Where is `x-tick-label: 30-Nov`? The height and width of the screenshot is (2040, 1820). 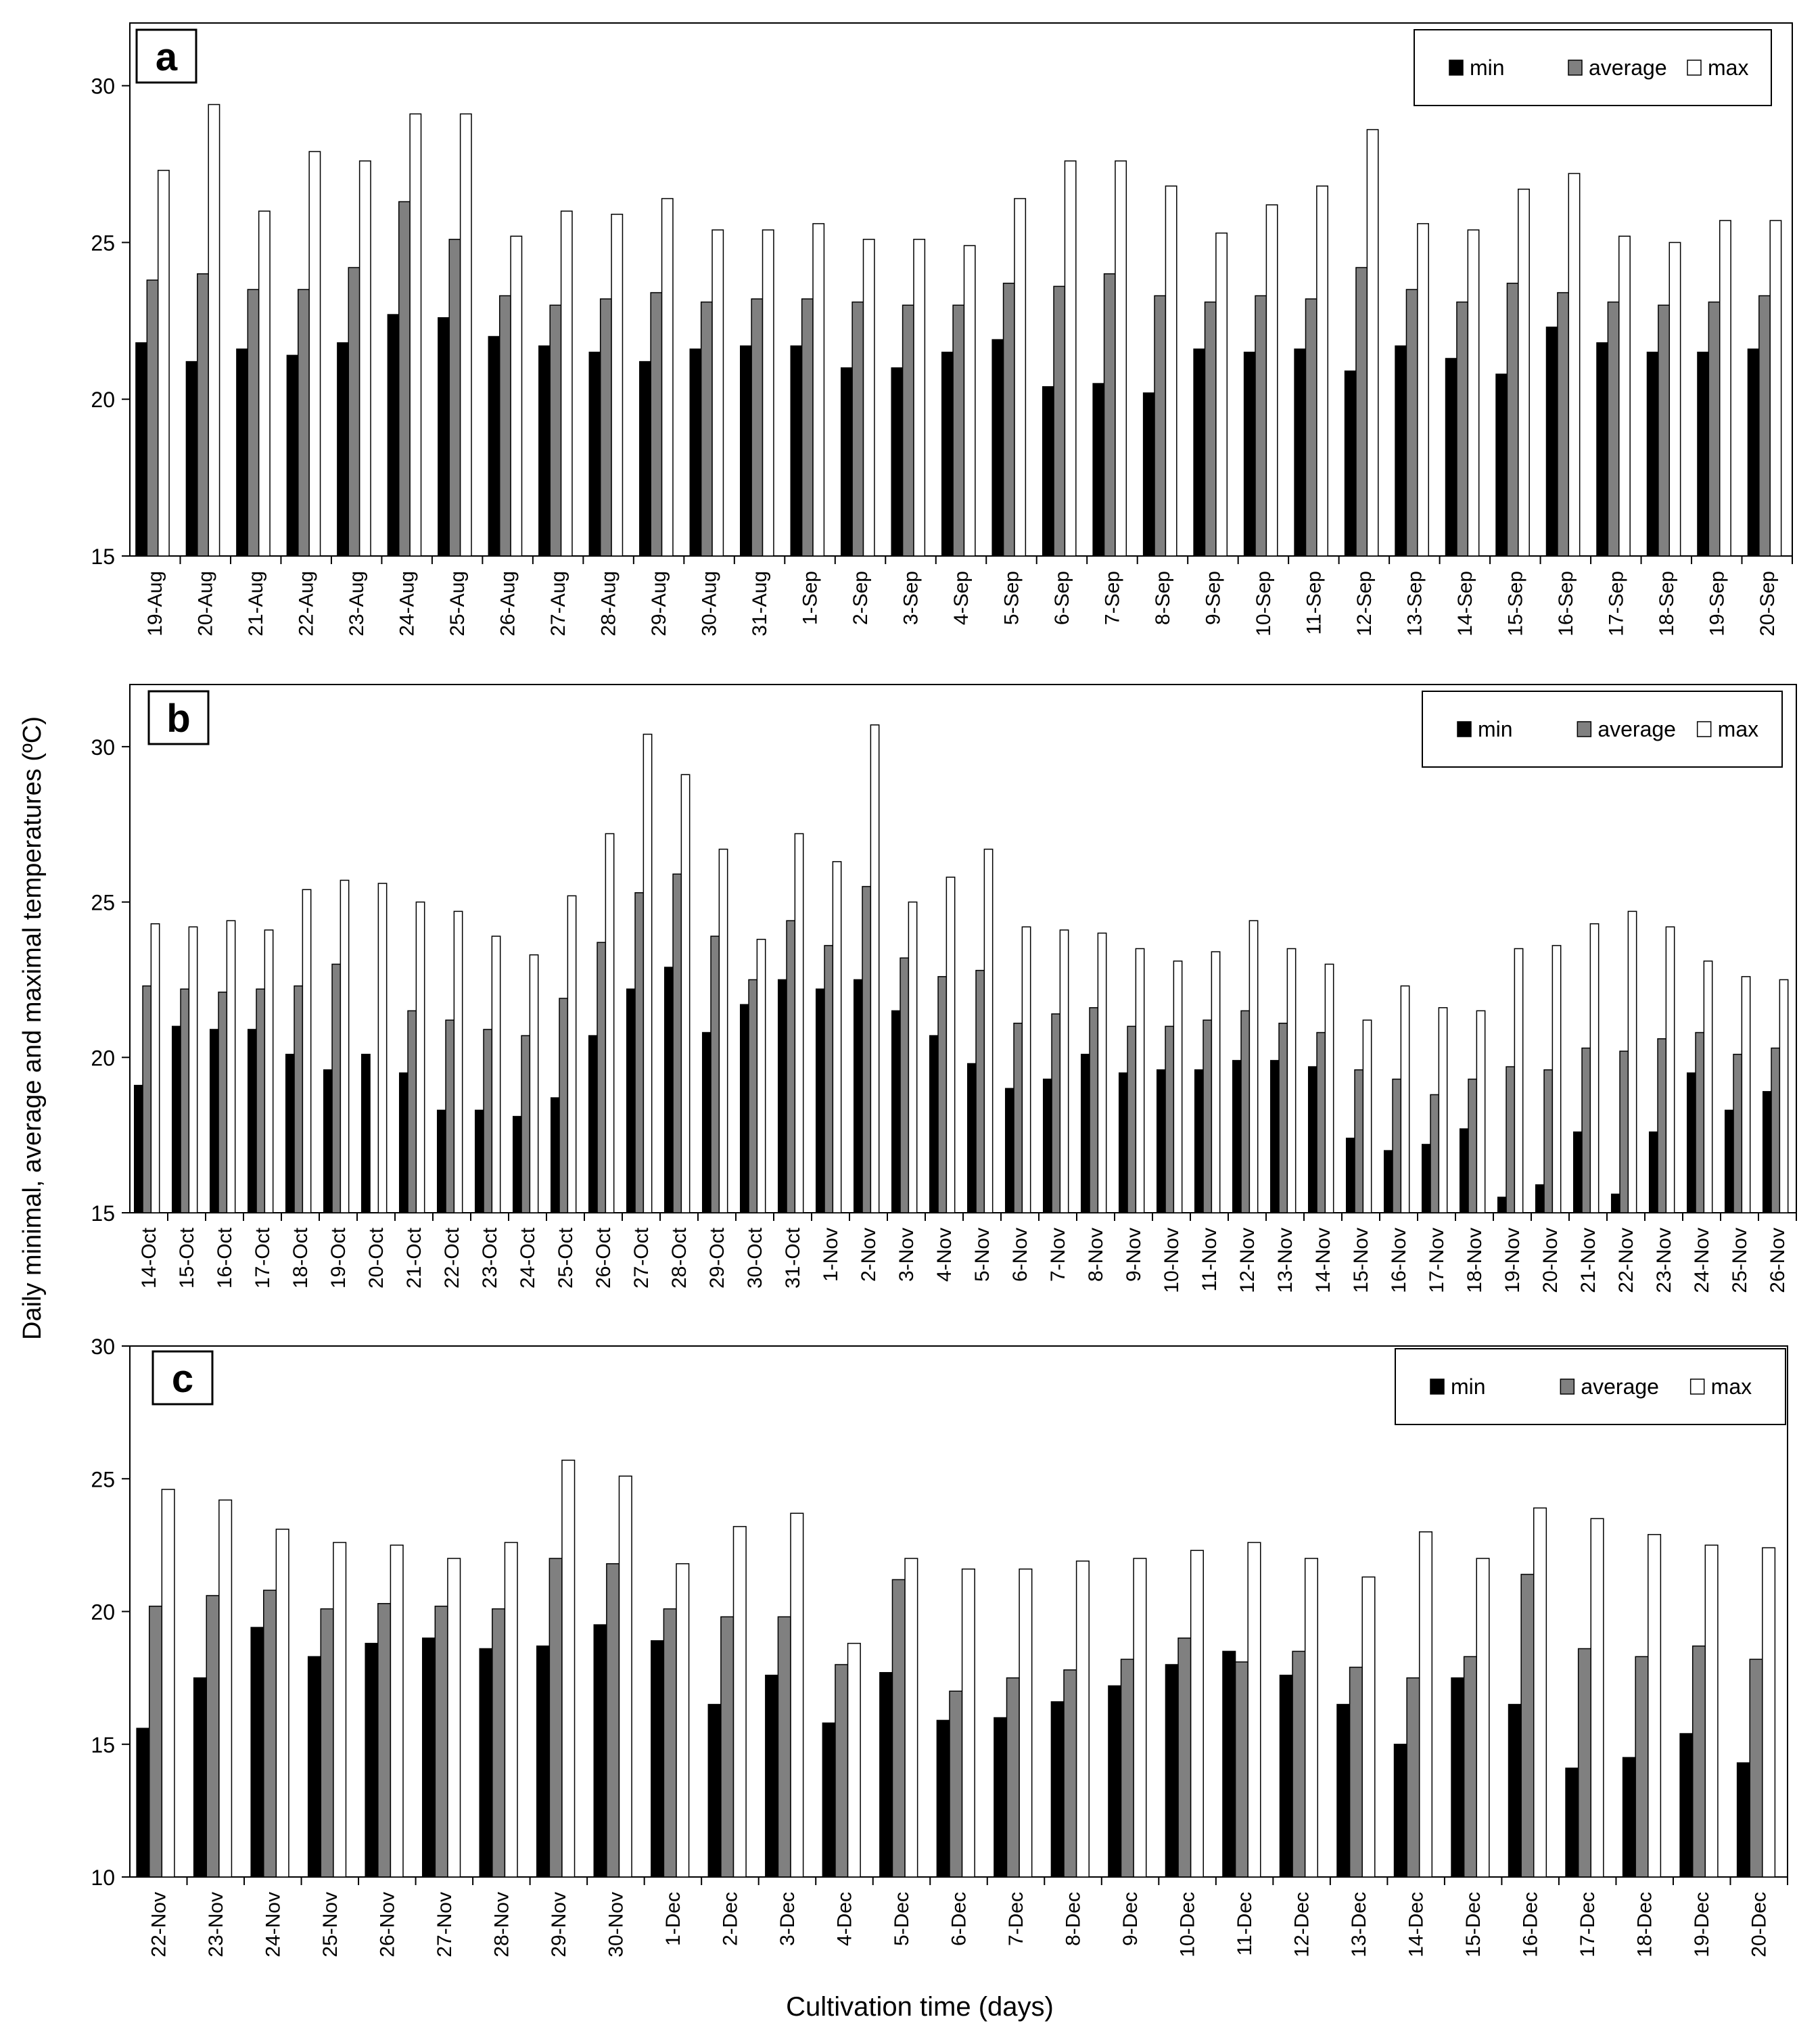
x-tick-label: 30-Nov is located at coordinates (616, 1925).